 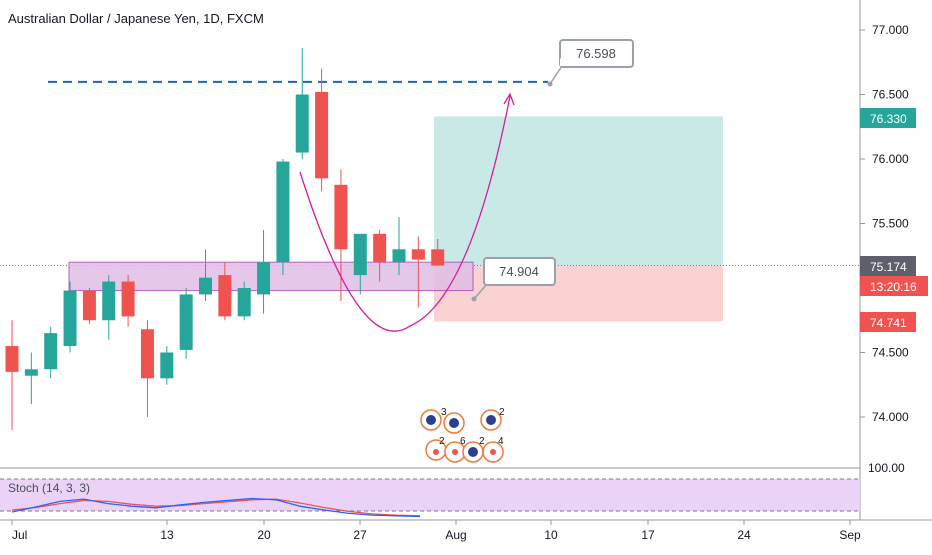 I want to click on callout-high-text: 76.598, so click(x=596, y=53).